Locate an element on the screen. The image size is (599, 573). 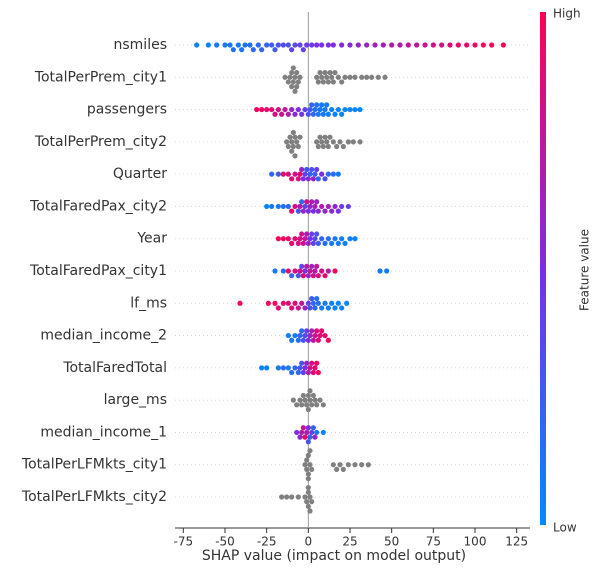
x-tick-label: -75 is located at coordinates (184, 542).